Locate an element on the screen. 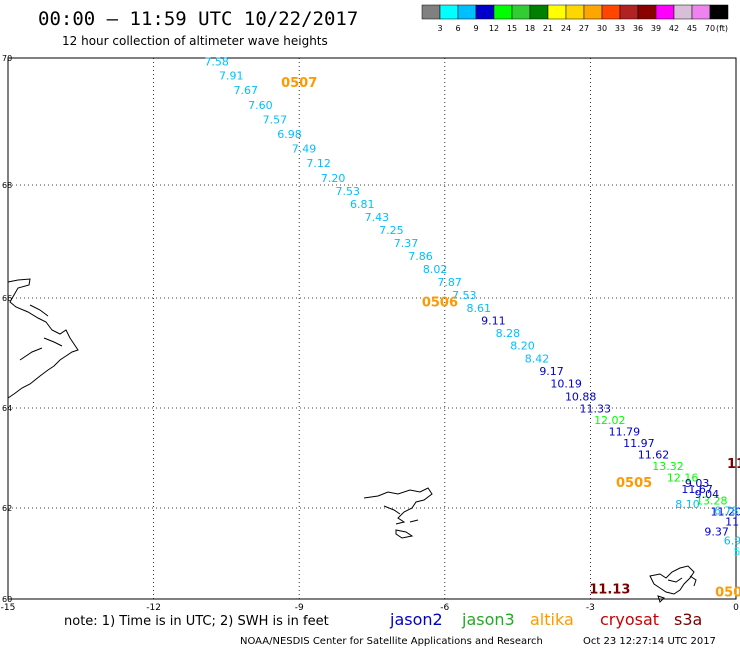 This screenshot has width=740, height=650. colorbar-tick-label: 36 is located at coordinates (638, 28).